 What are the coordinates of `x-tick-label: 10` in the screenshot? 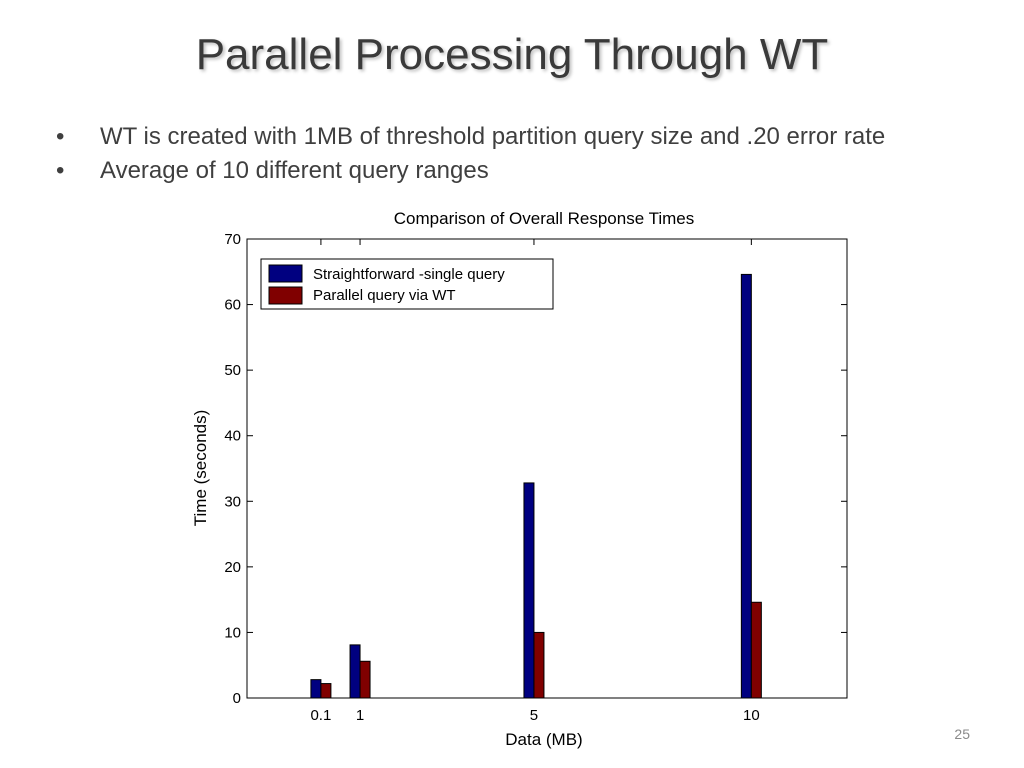 It's located at (751, 715).